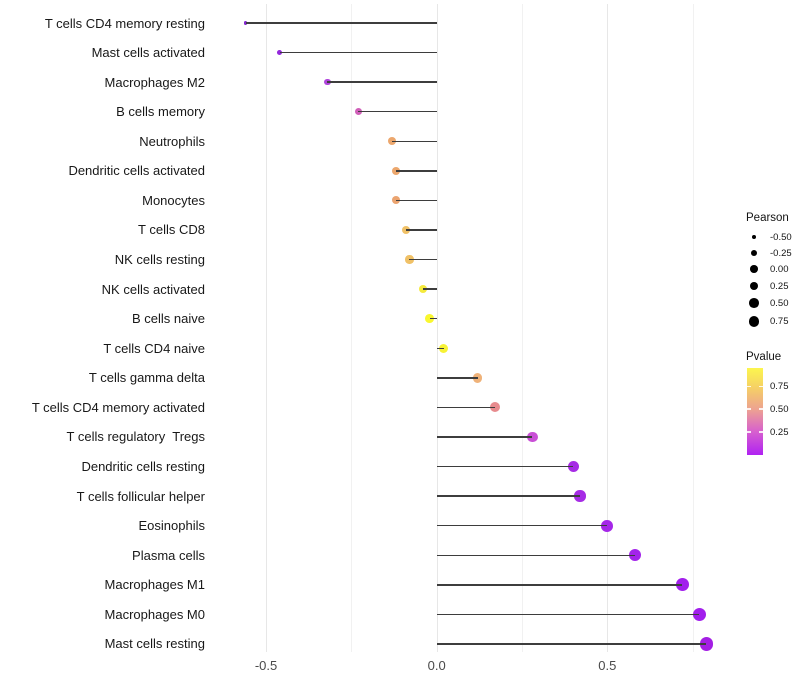 The image size is (800, 700). I want to click on y-axis-label: NK cells resting, so click(159, 260).